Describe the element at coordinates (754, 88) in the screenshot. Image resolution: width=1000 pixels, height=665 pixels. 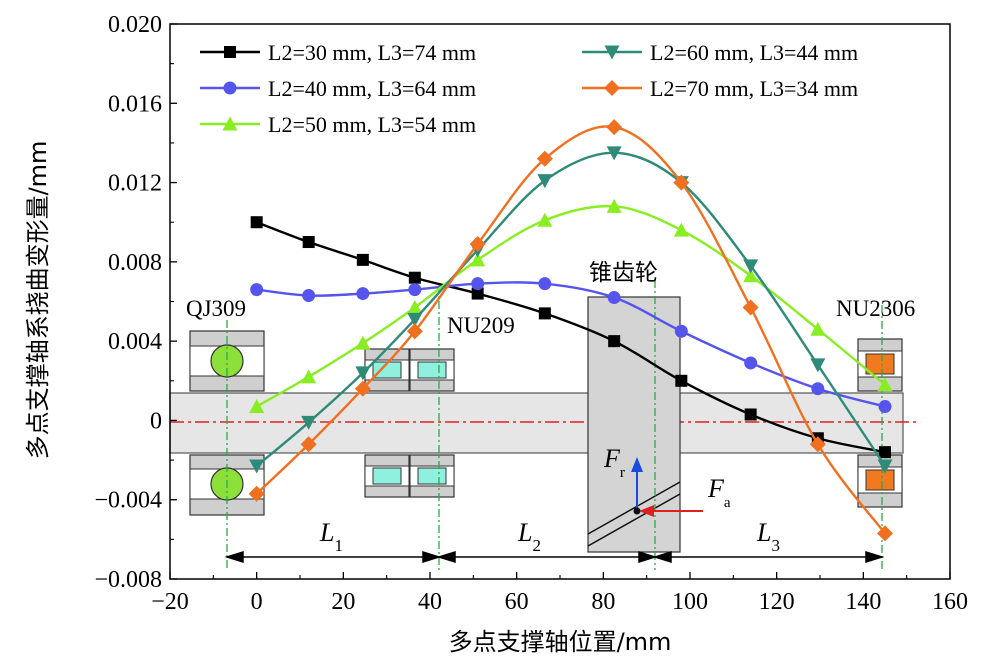
I see `legend-label: L2=70 mm, L3=34 mm` at that location.